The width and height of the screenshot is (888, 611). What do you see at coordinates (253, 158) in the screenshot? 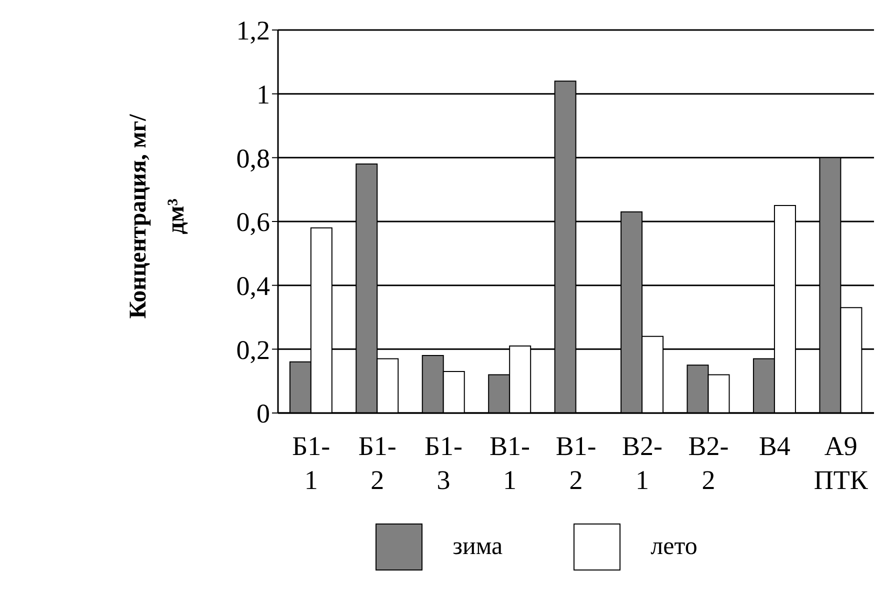
I see `y-tick-label: 0,8` at bounding box center [253, 158].